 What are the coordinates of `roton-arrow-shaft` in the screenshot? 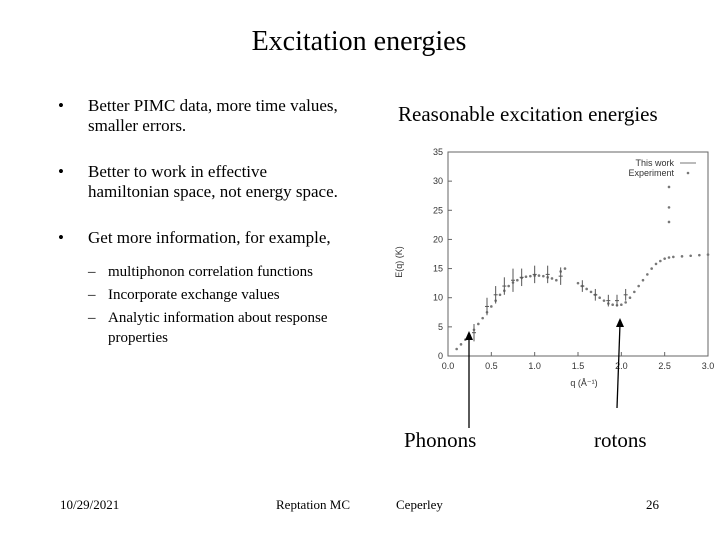 It's located at (618, 366).